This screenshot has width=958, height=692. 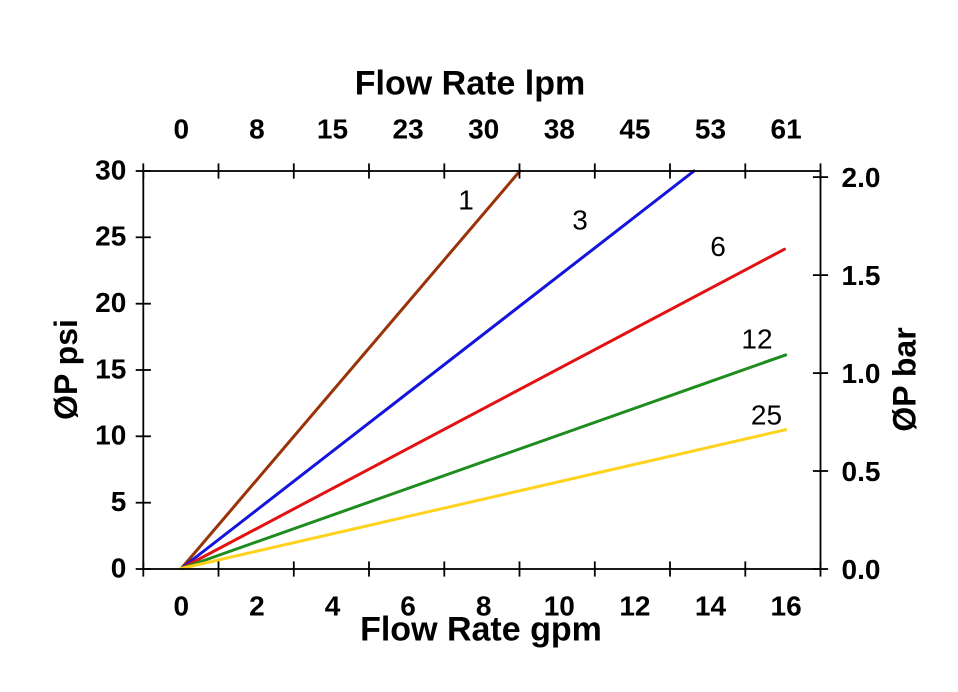 I want to click on svg-text: 1.0, so click(x=861, y=373).